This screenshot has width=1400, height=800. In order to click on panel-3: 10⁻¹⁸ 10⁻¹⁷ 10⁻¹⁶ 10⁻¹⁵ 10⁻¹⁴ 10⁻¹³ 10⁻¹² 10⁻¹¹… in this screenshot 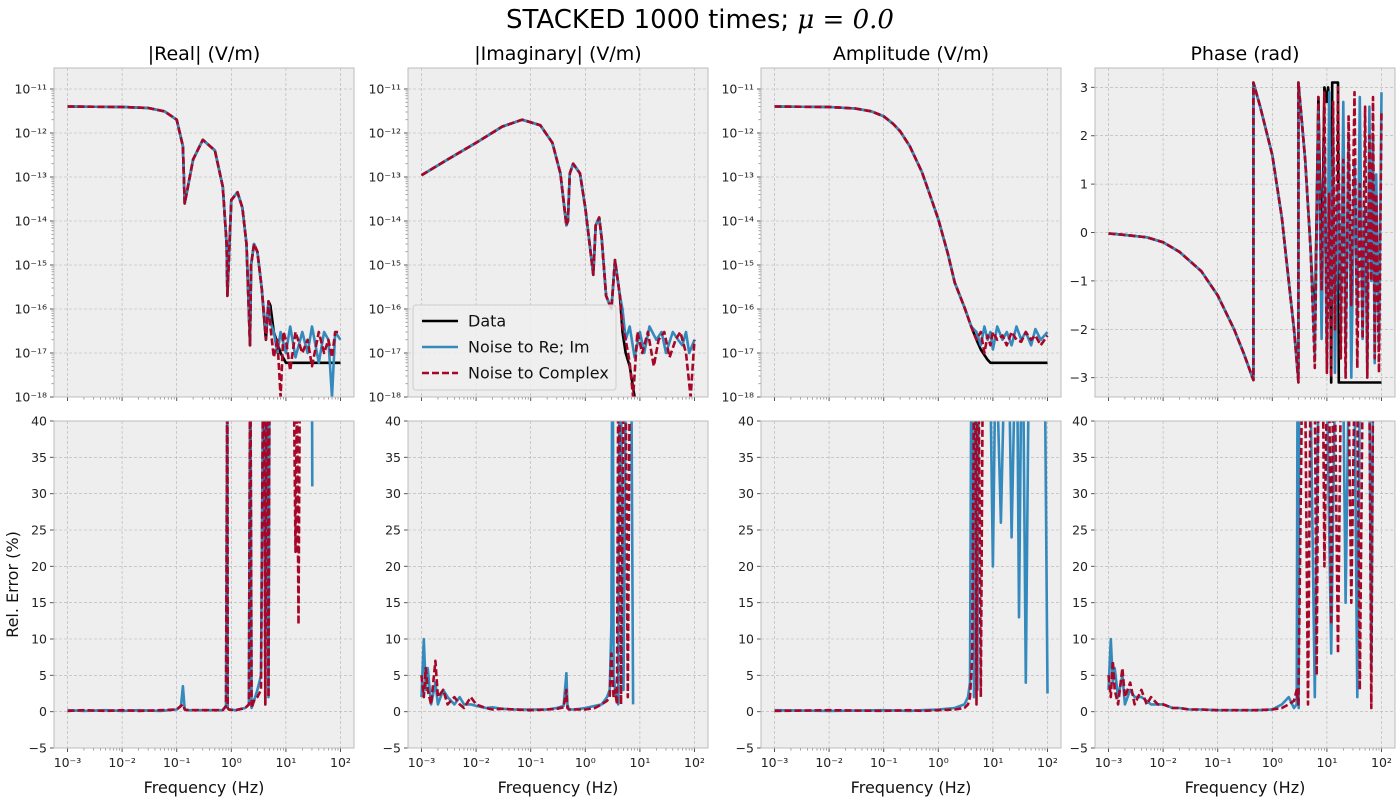, I will do `click(891, 224)`.